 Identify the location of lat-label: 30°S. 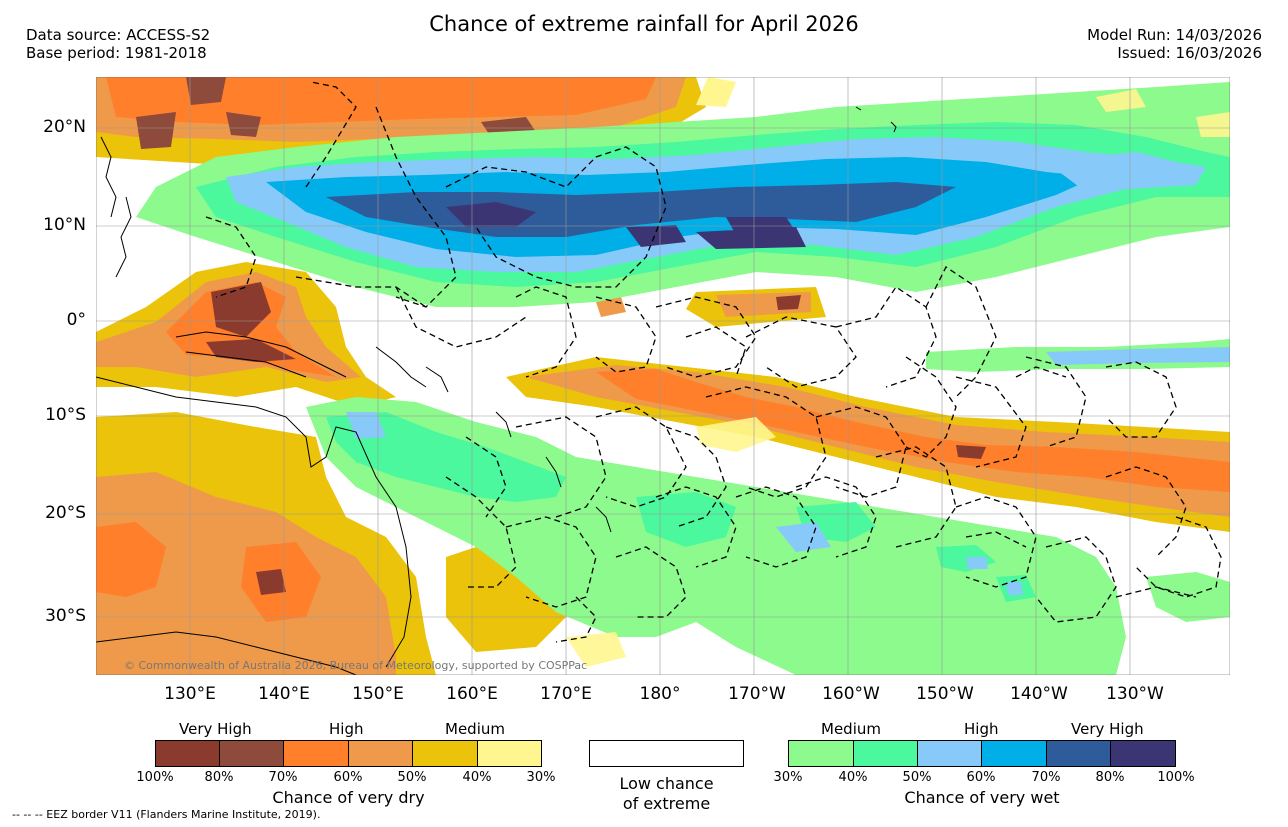
(65, 616).